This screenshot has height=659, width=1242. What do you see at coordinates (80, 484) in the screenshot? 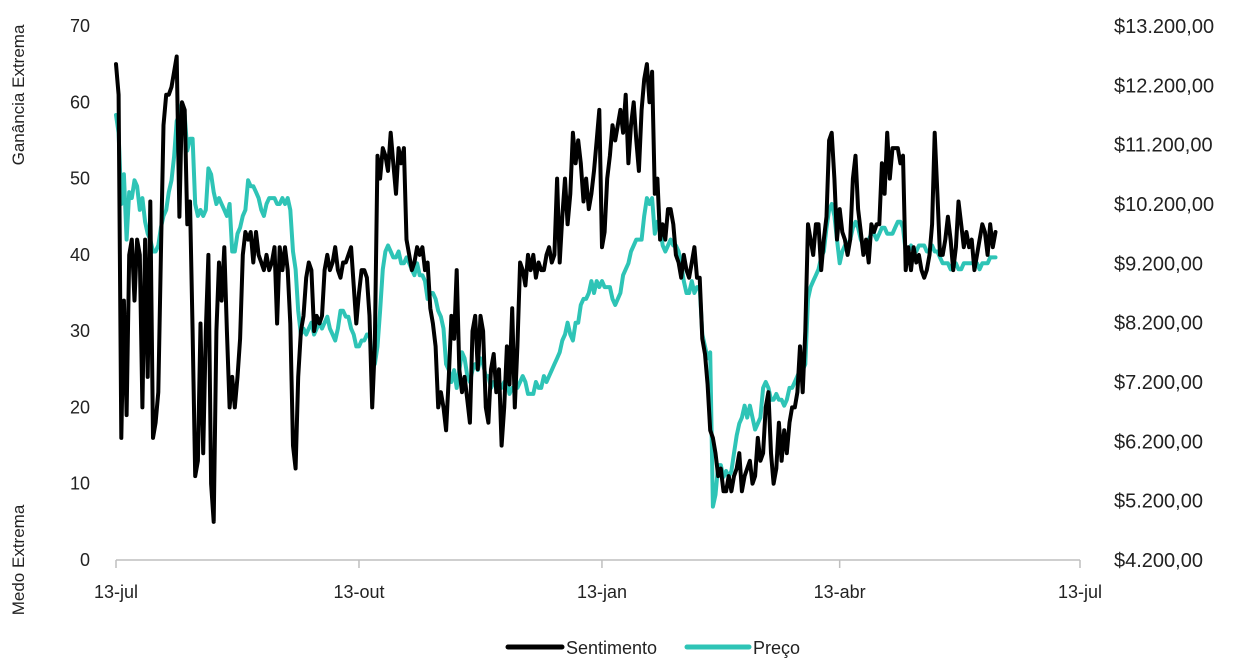
I see `left-tick-label: 10` at bounding box center [80, 484].